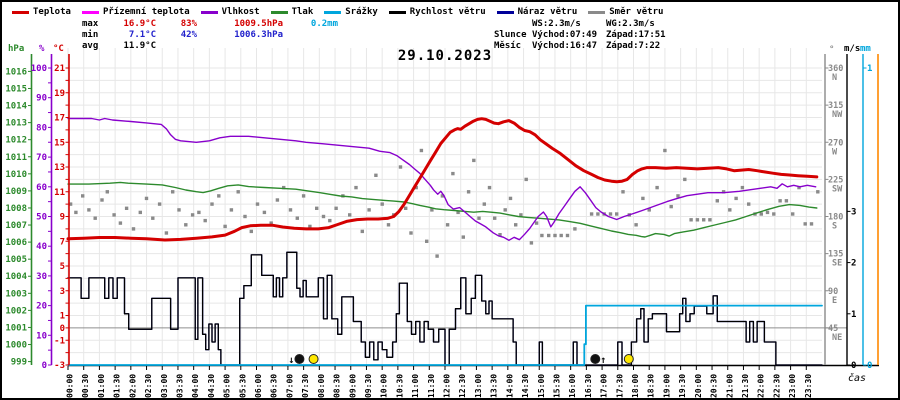 This screenshot has width=900, height=400. I want to click on time-tick-label: 09:00, so click(352, 386).